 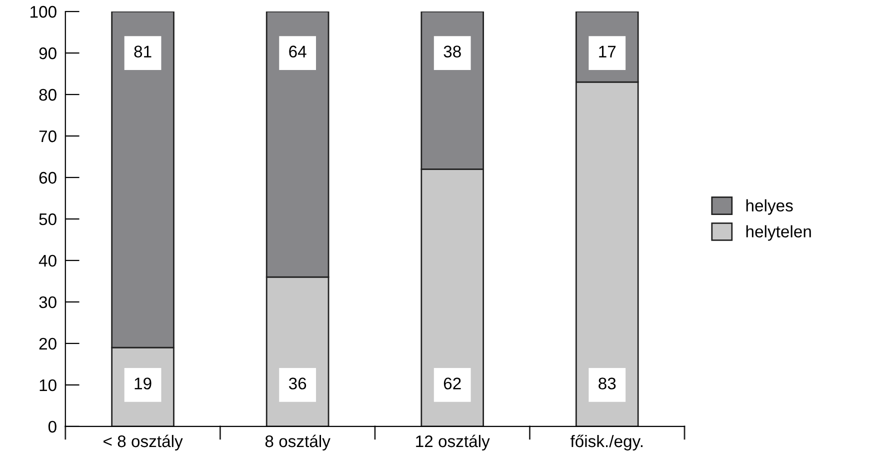 What do you see at coordinates (52, 426) in the screenshot?
I see `y-tick-label: 0` at bounding box center [52, 426].